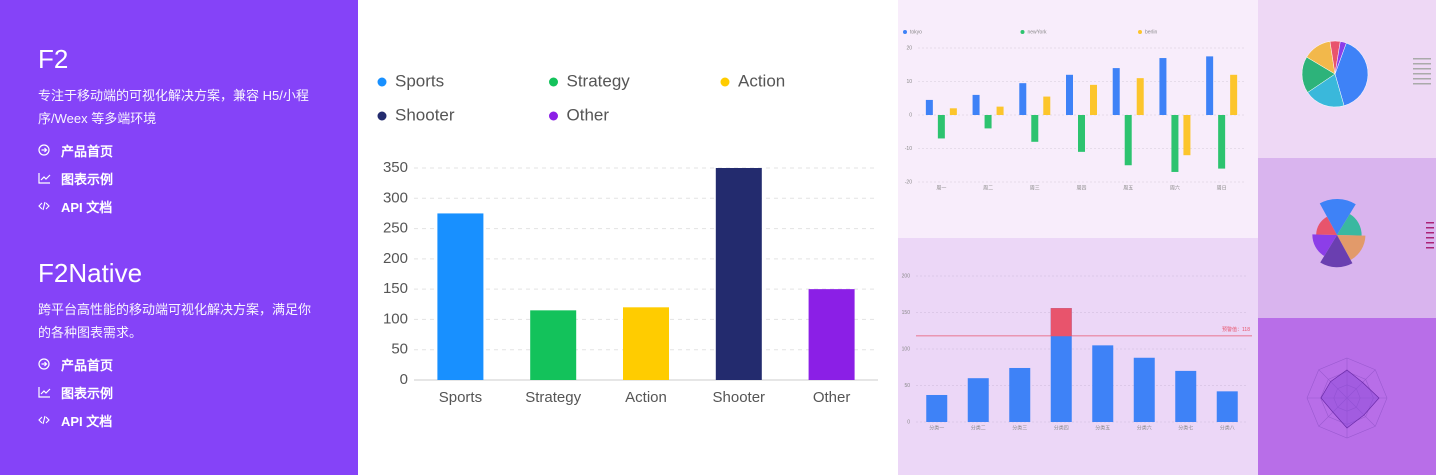 Image resolution: width=1436 pixels, height=475 pixels. What do you see at coordinates (908, 182) in the screenshot?
I see `y-tick-label: -20` at bounding box center [908, 182].